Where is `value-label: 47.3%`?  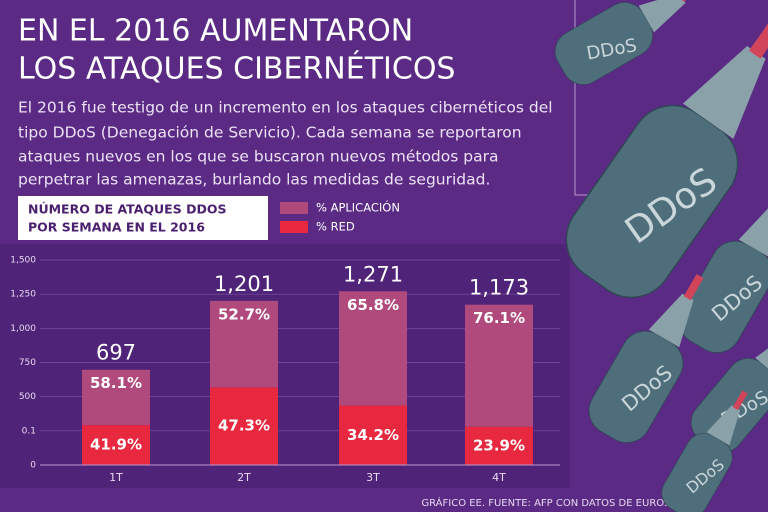 value-label: 47.3% is located at coordinates (244, 426).